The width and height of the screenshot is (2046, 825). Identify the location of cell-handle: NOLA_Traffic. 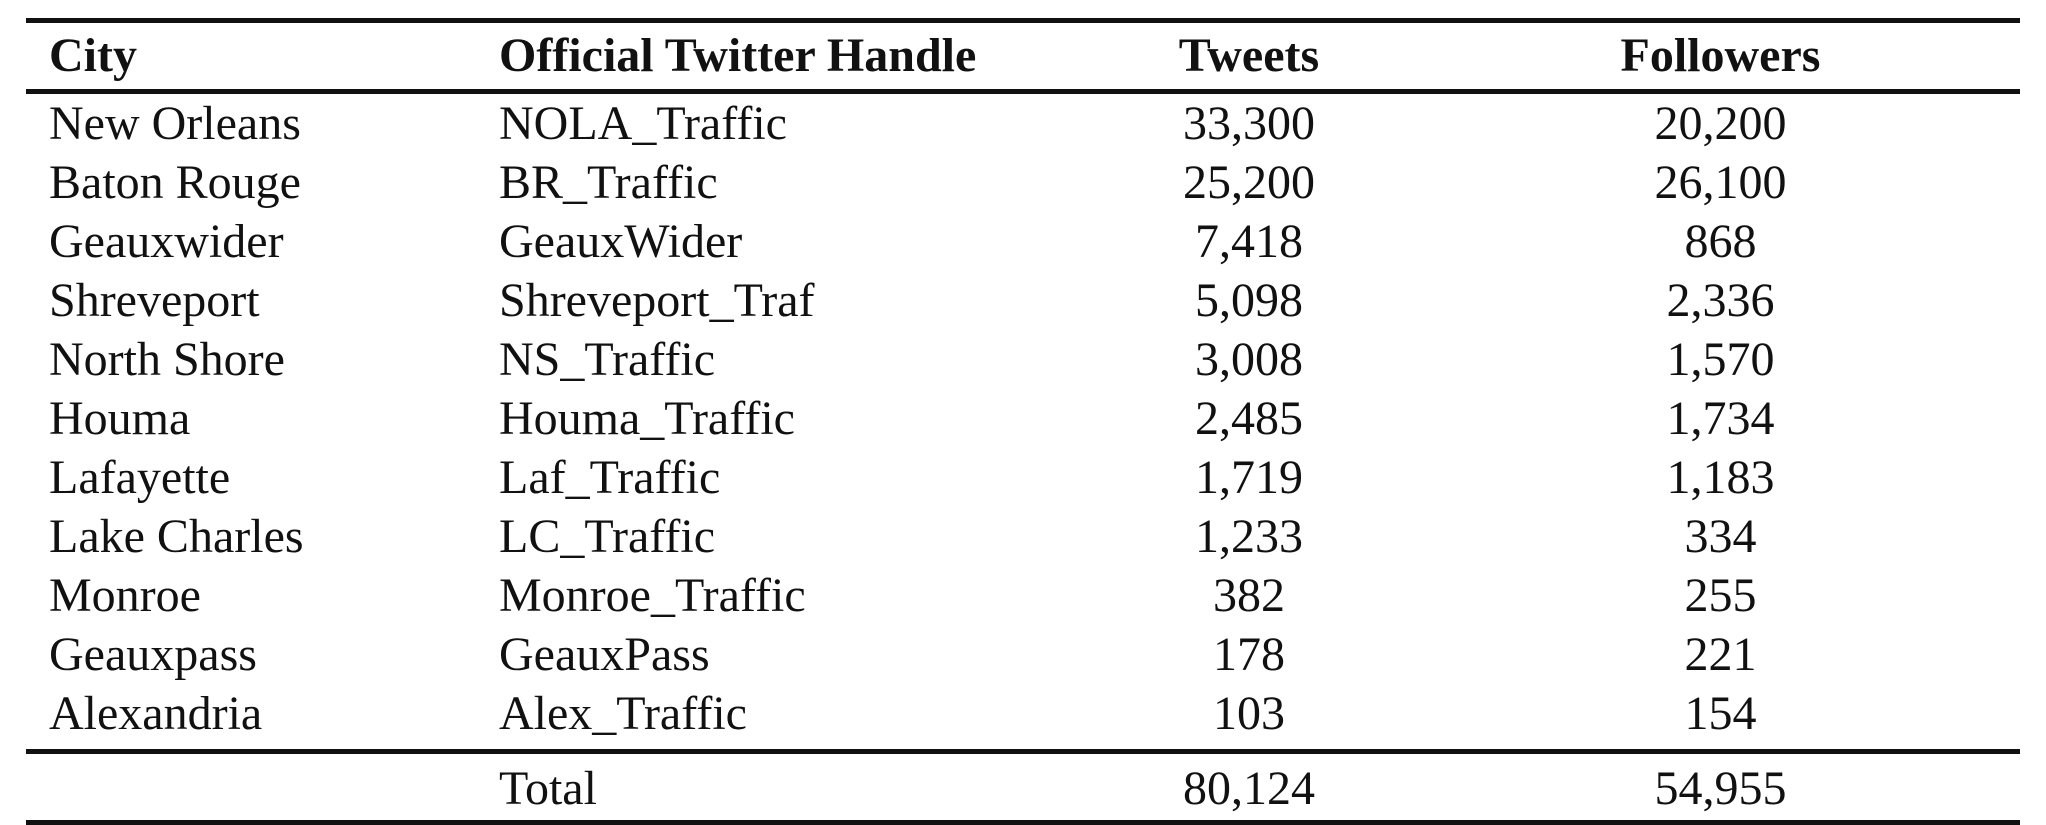
(643, 123).